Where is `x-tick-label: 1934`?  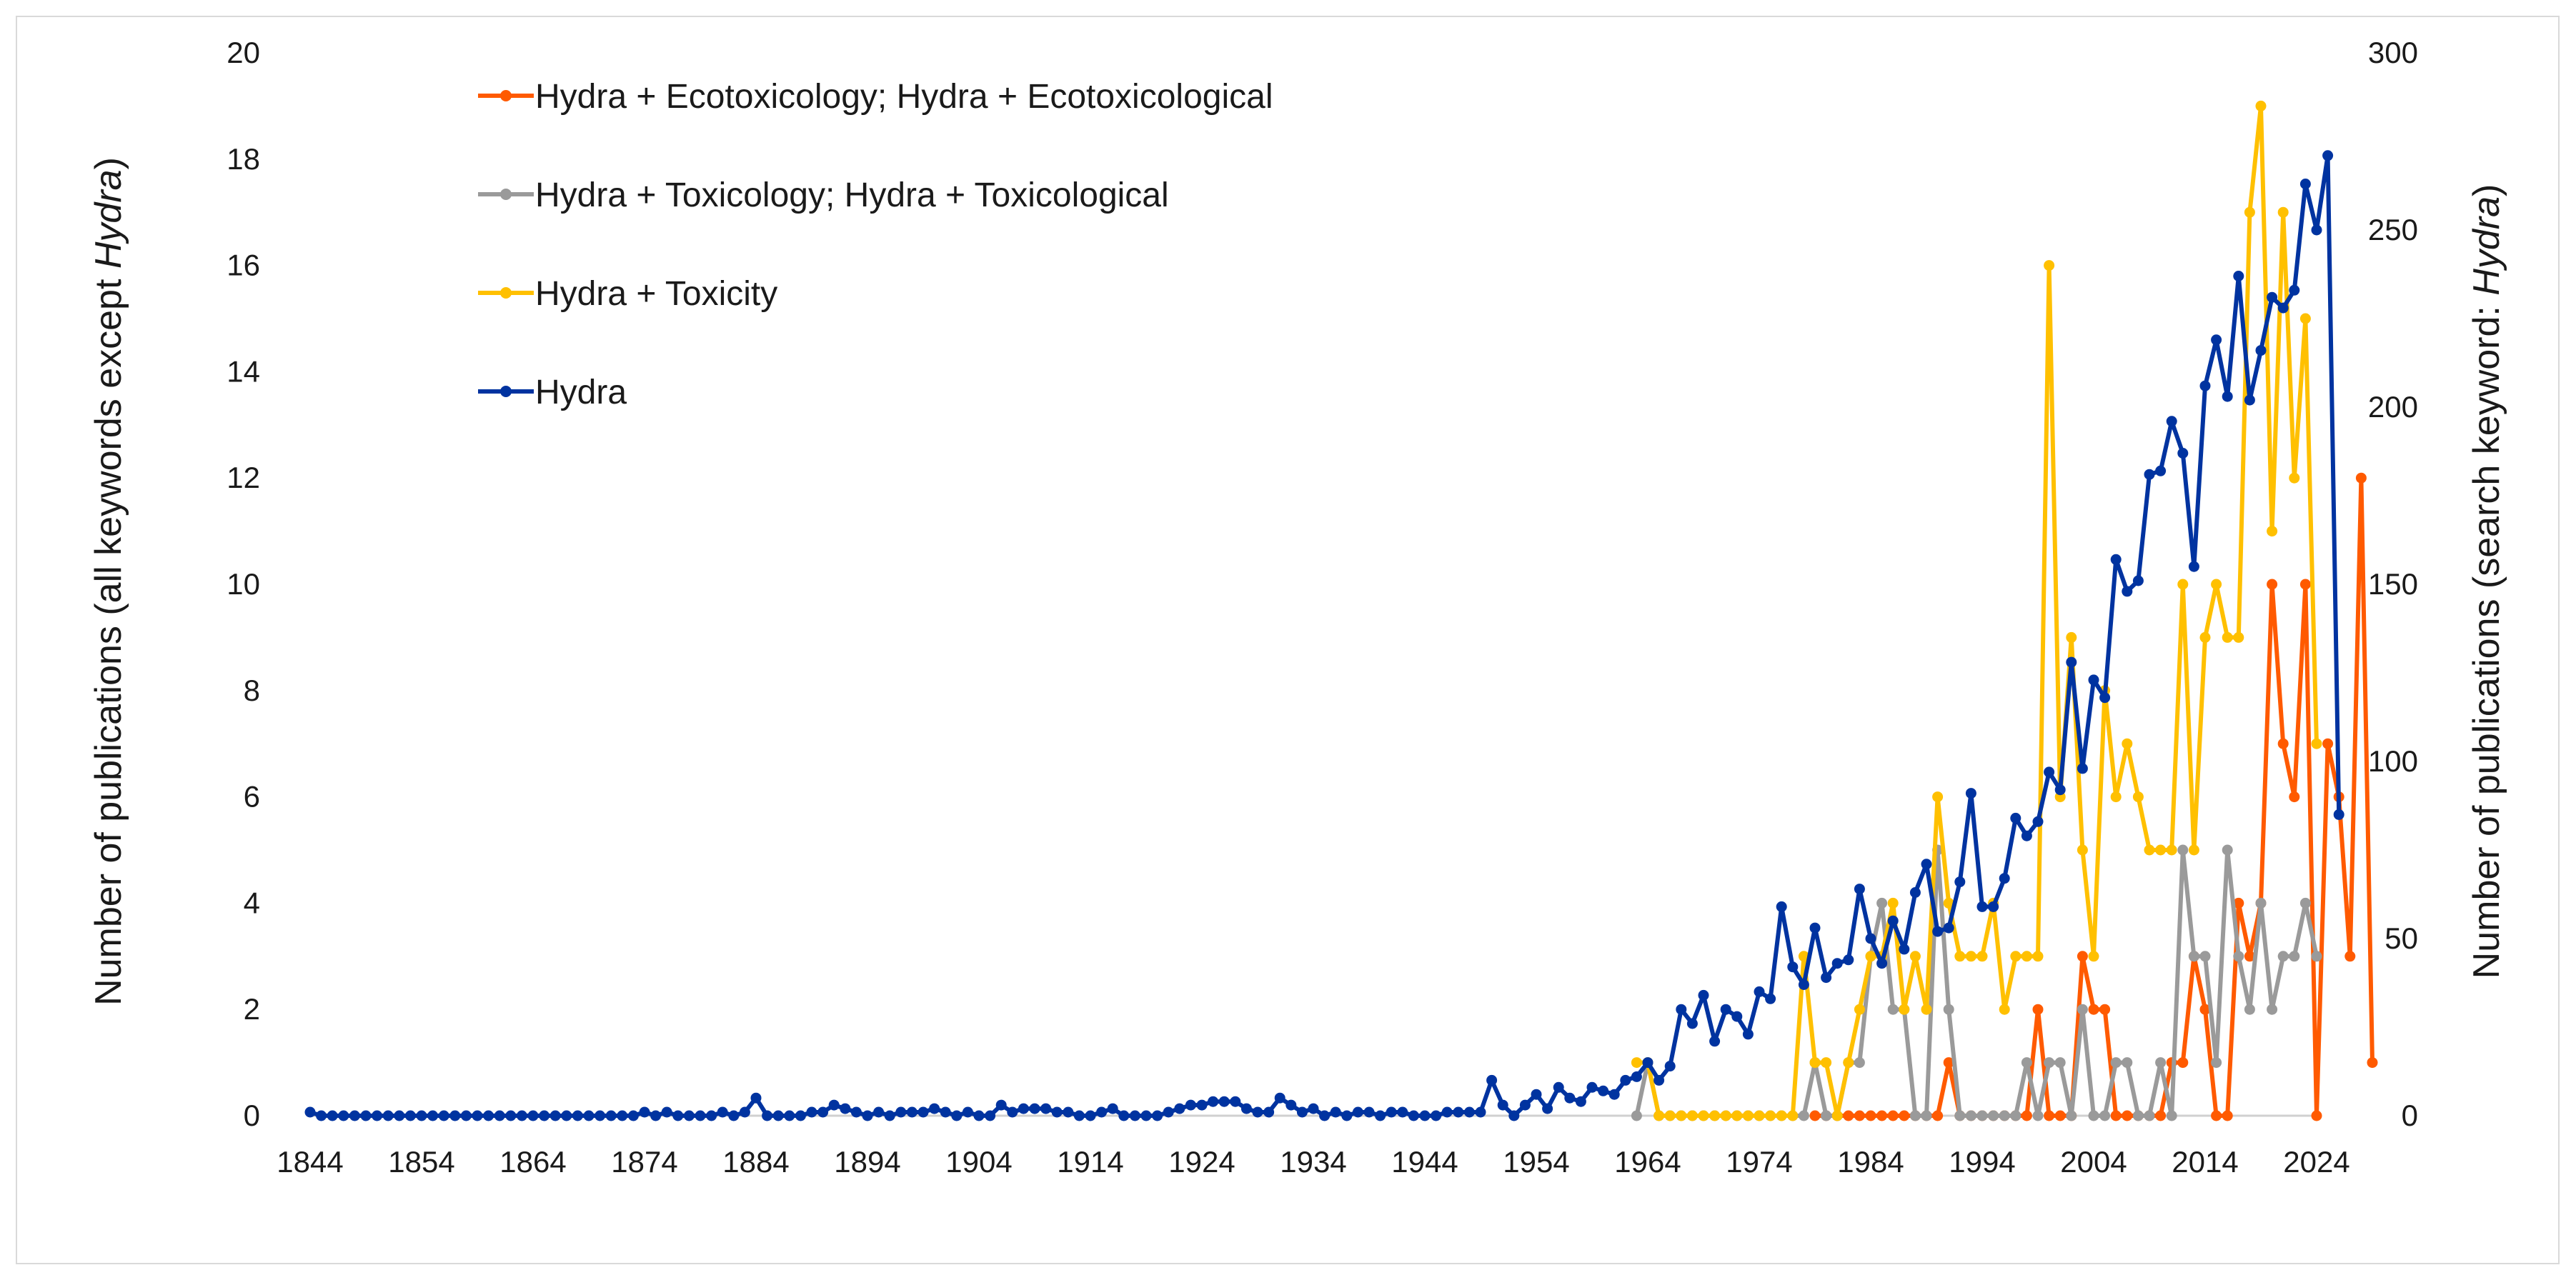 x-tick-label: 1934 is located at coordinates (1313, 1162).